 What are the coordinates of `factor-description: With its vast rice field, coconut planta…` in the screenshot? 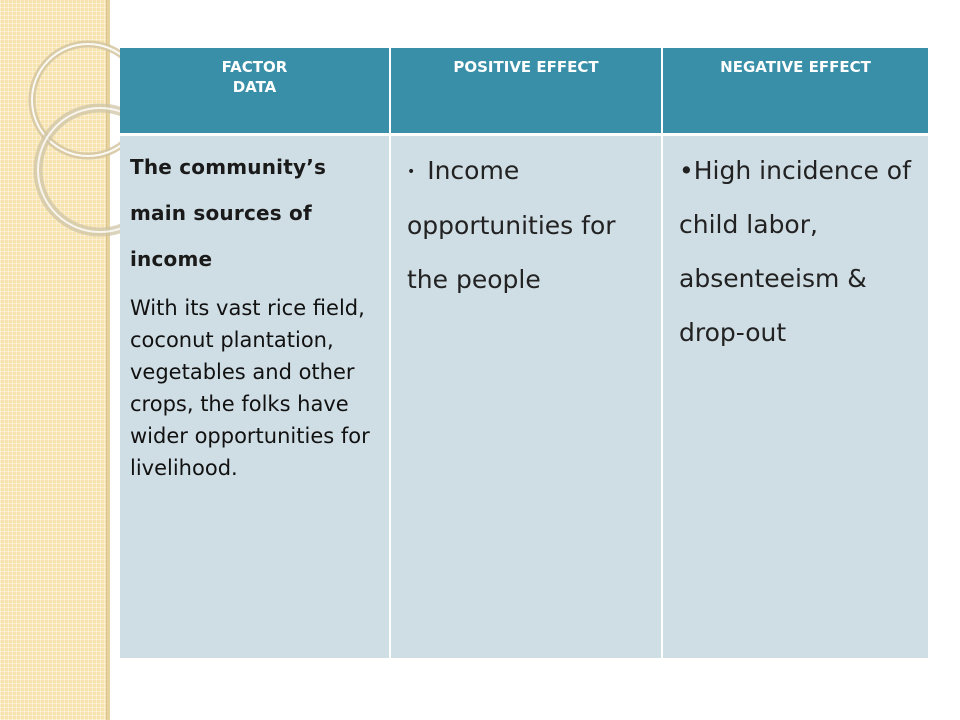 It's located at (250, 388).